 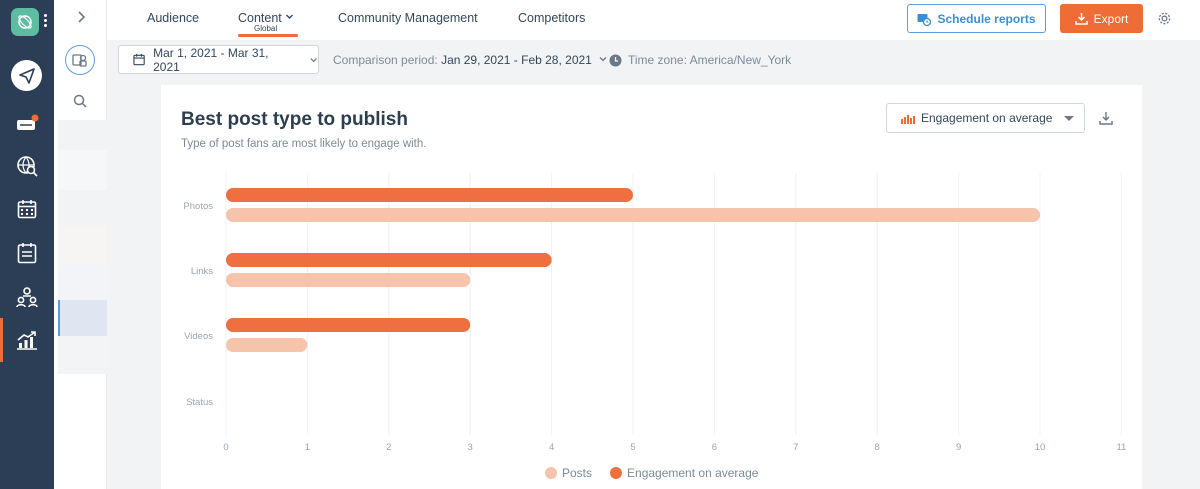 I want to click on category-label: Photos, so click(x=198, y=206).